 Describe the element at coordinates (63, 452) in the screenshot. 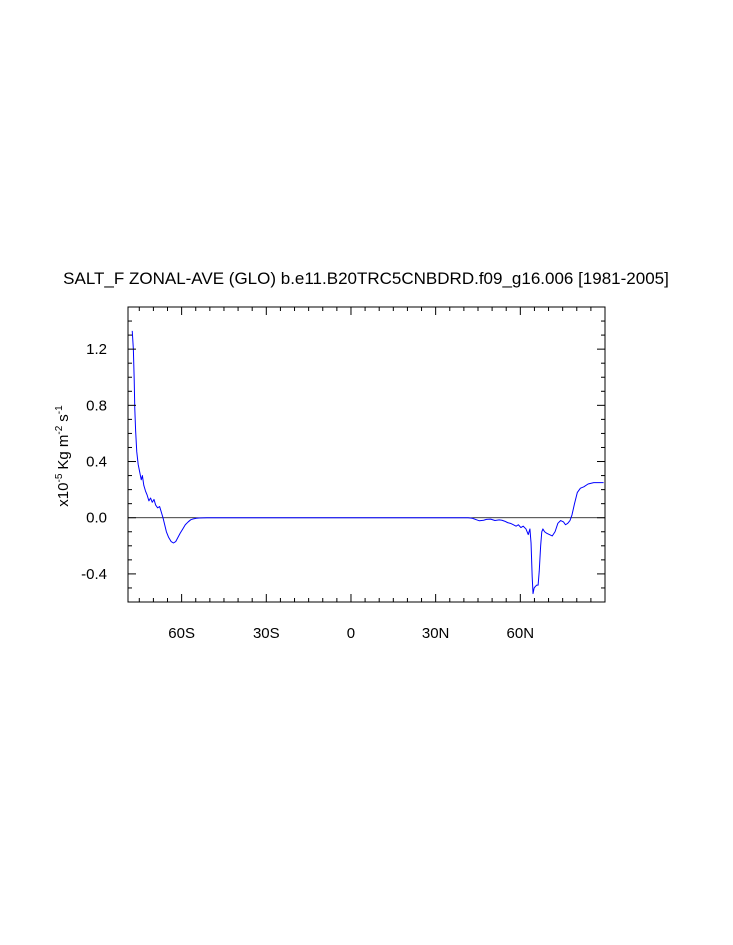

I see `ylabel-unit1: Kg m` at that location.